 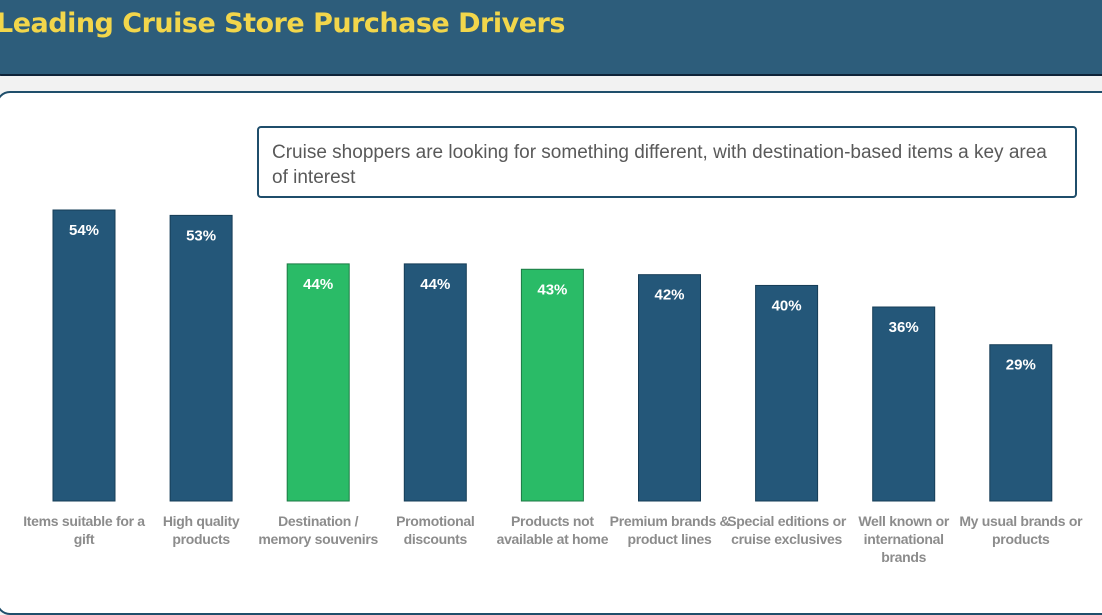 I want to click on data-label: 54%, so click(x=84, y=230).